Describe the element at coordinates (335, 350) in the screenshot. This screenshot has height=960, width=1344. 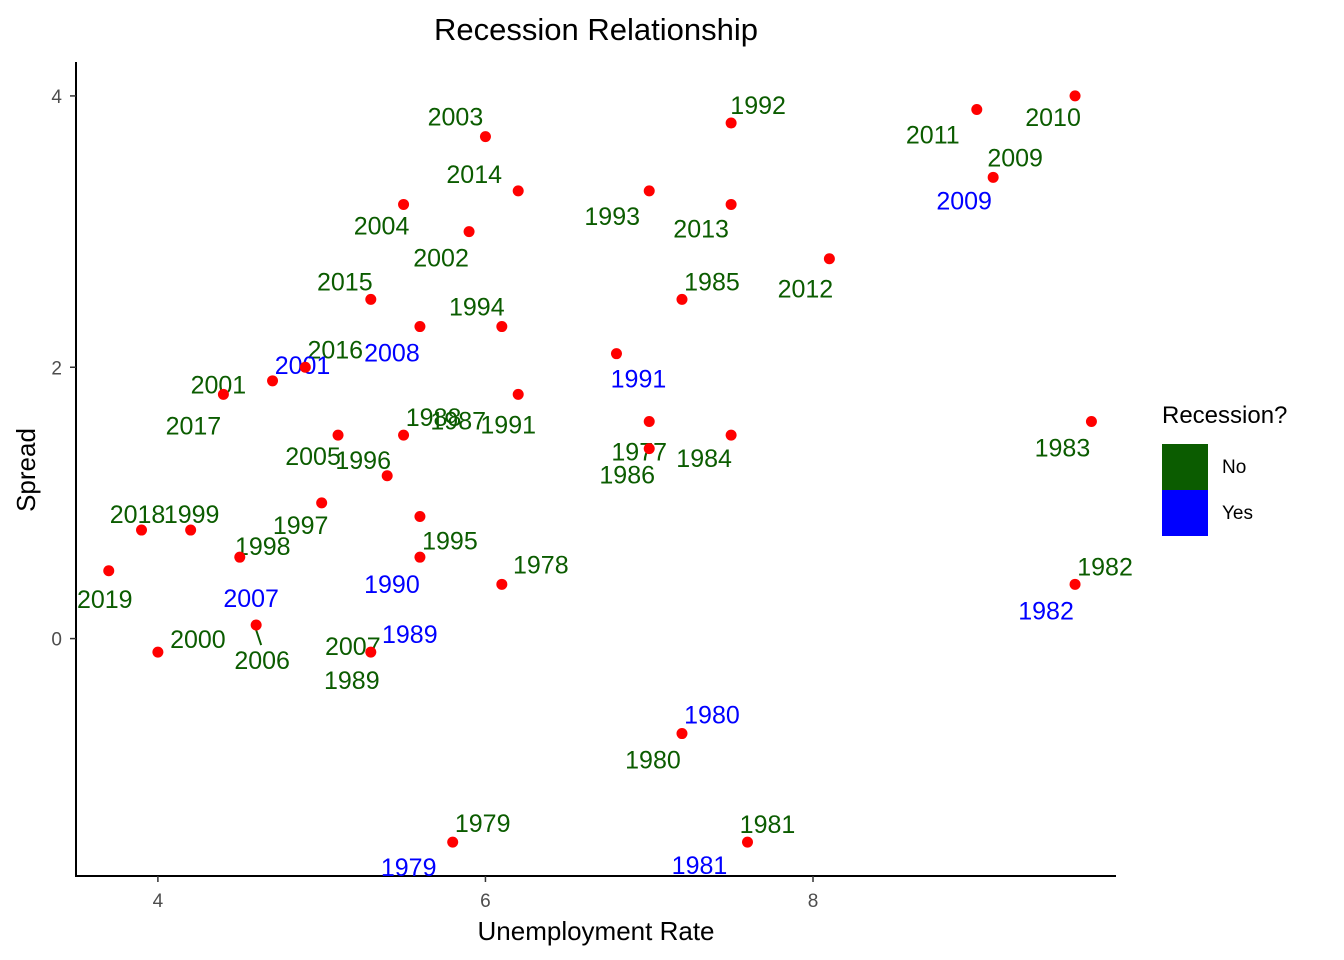
I see `point-label-2016-no: 2016` at that location.